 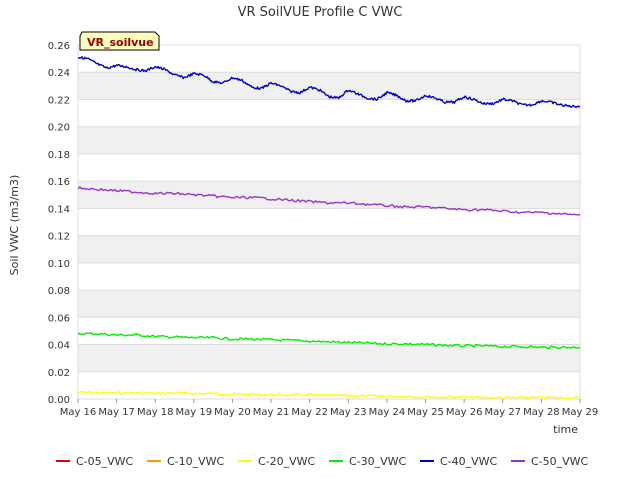 I want to click on y-tick-label: 0.00, so click(x=59, y=400).